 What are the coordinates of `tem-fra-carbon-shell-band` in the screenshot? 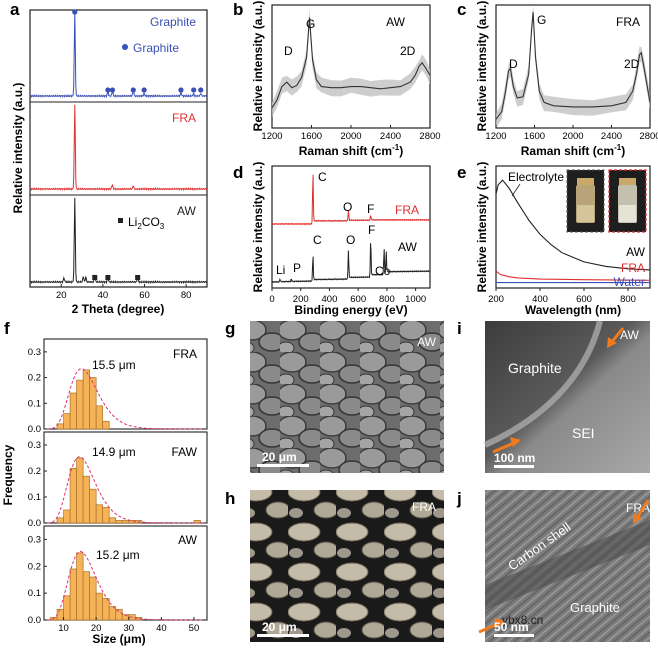 It's located at (567, 565).